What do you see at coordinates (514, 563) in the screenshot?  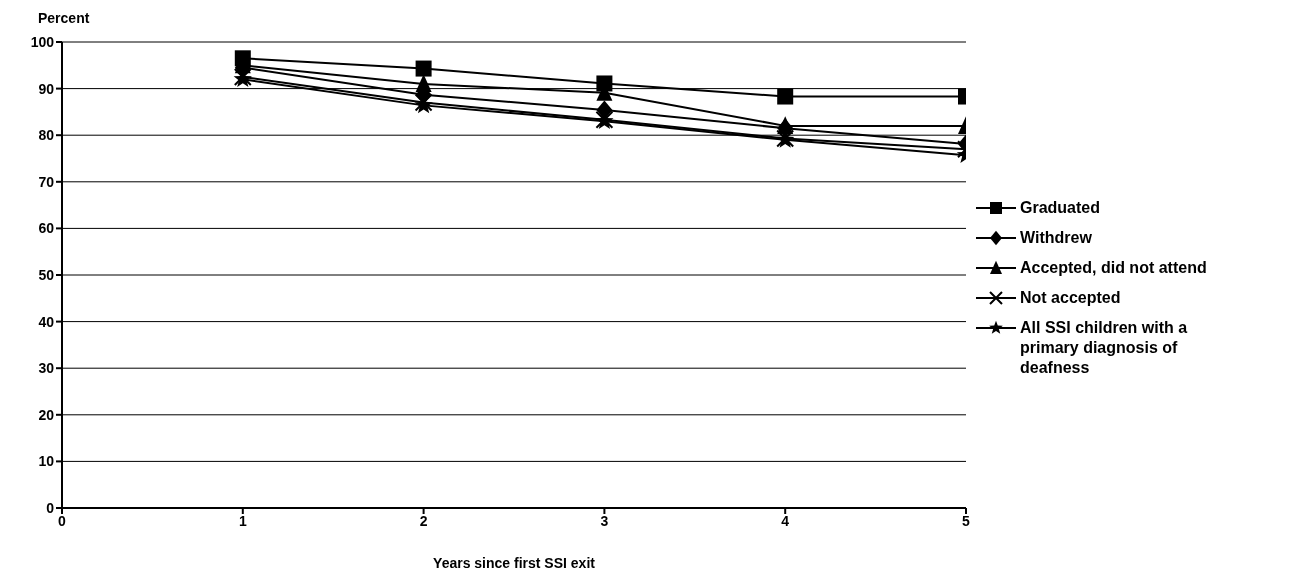 I see `x-axis-title: Years since first SSI exit` at bounding box center [514, 563].